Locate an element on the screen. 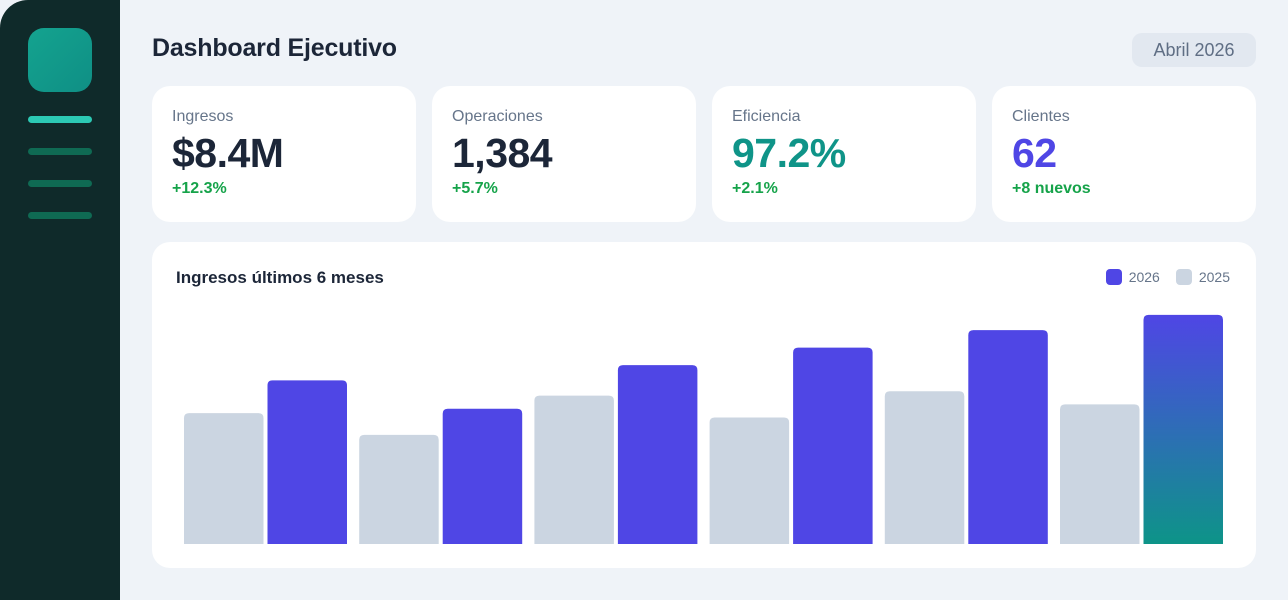 The height and width of the screenshot is (600, 1288). legend-label: 2025 is located at coordinates (1214, 277).